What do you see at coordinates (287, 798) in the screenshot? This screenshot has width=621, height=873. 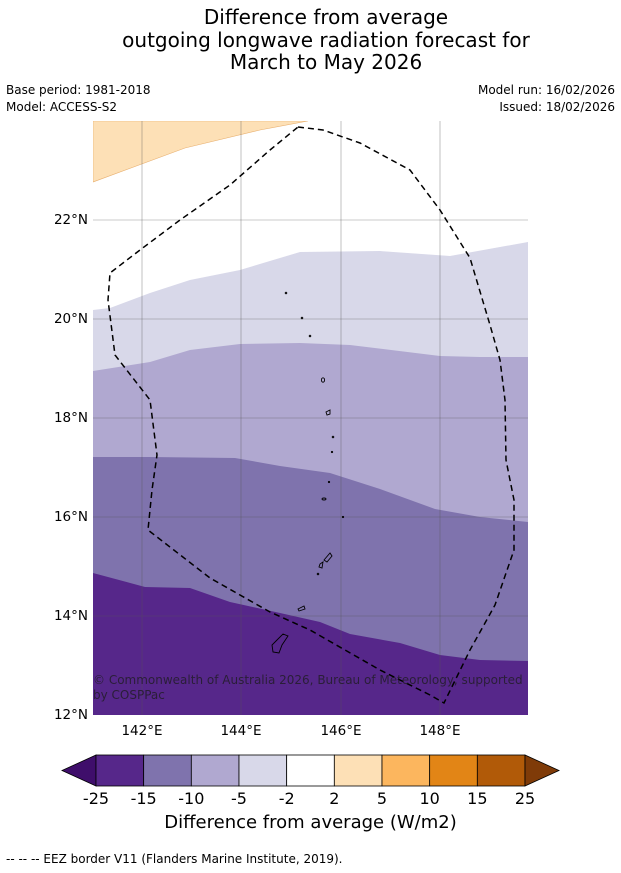 I see `colorbar-tick-label: -2` at bounding box center [287, 798].